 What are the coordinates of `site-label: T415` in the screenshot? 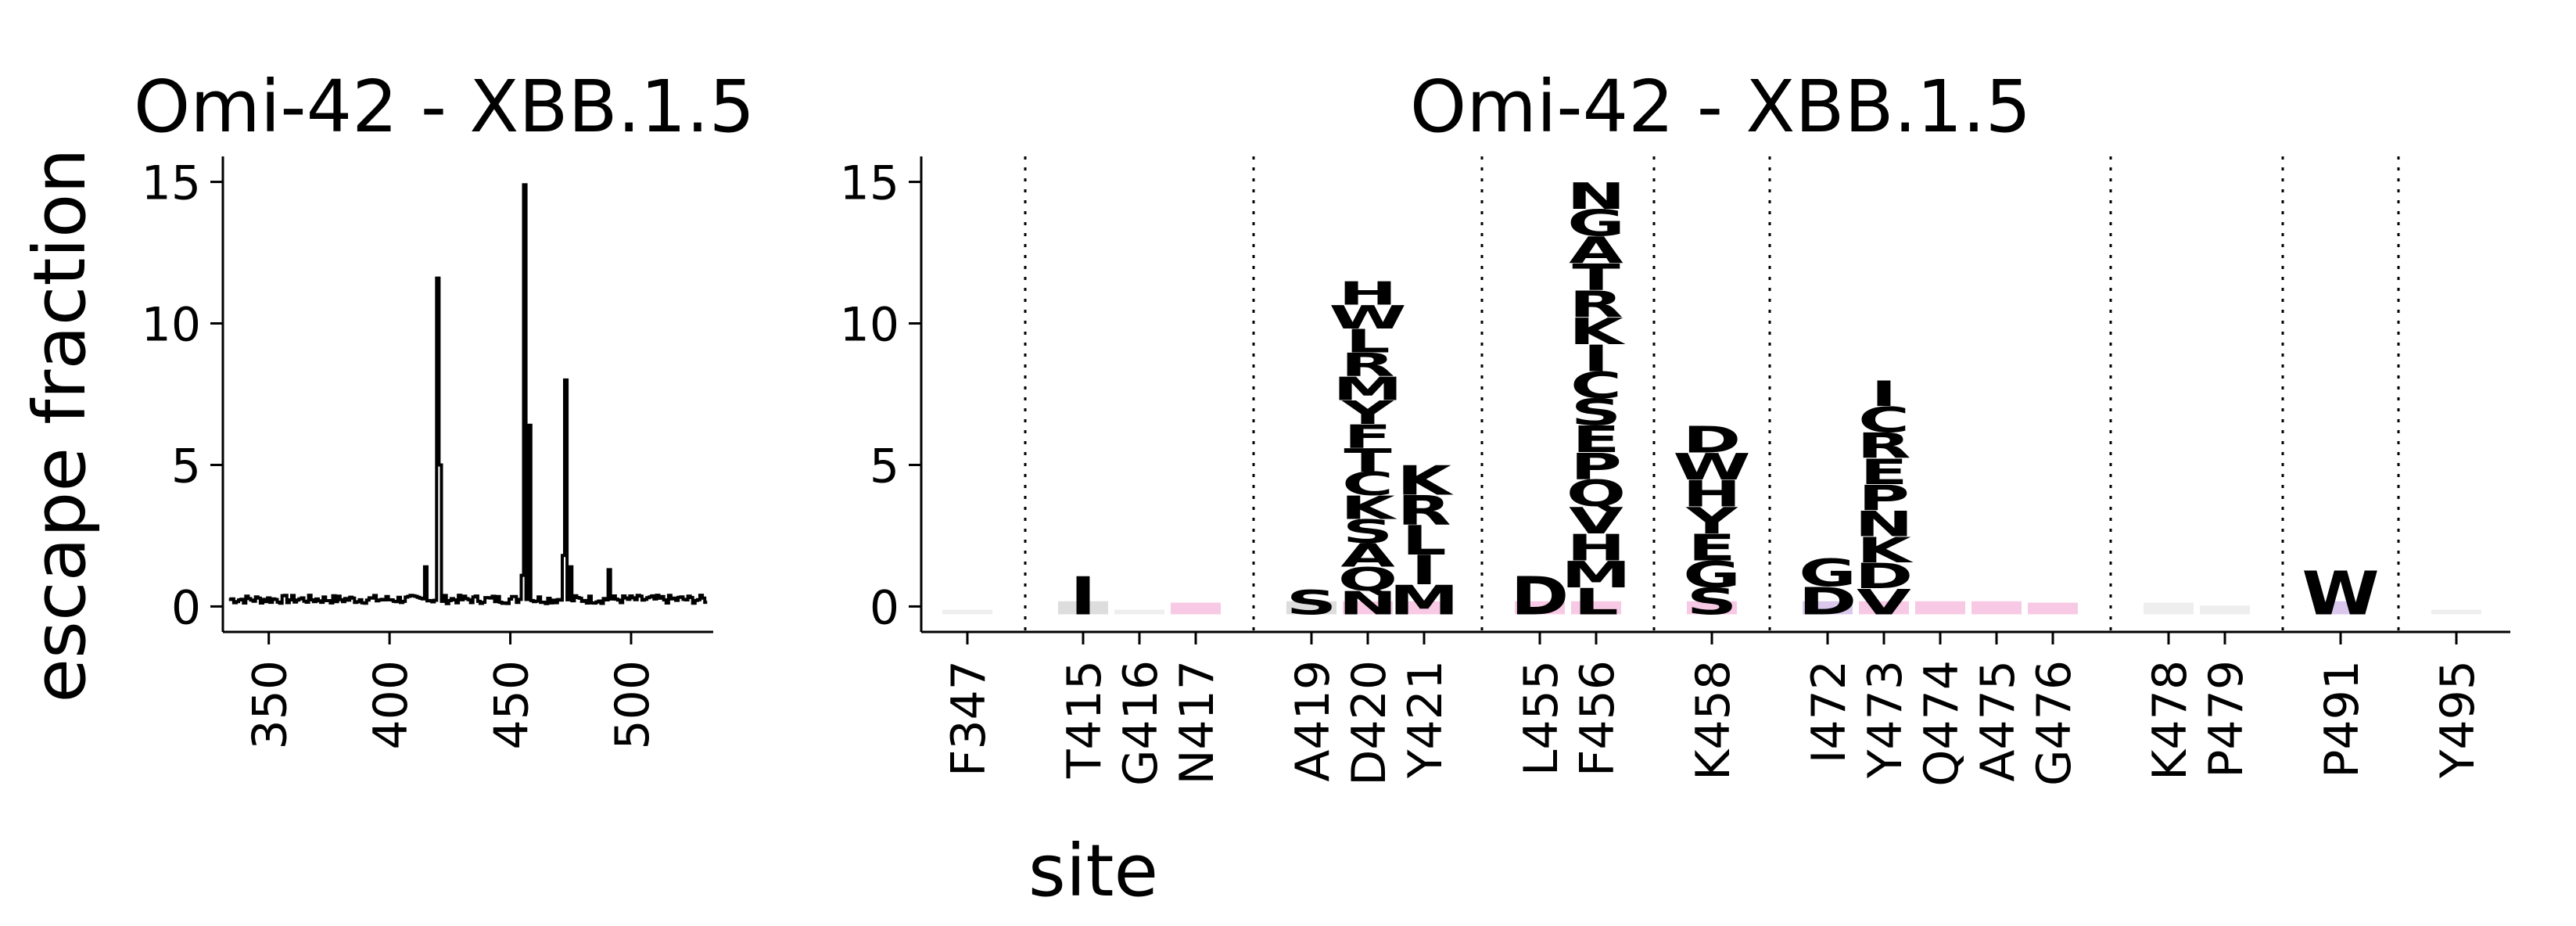 It's located at (1084, 719).